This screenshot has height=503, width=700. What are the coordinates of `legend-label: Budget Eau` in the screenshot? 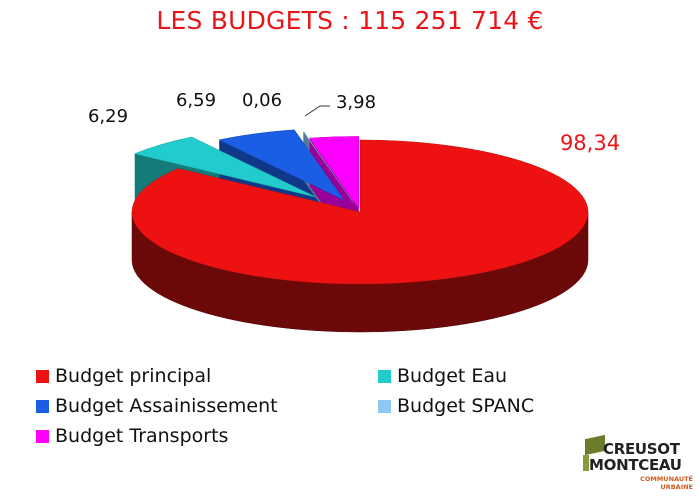 It's located at (452, 376).